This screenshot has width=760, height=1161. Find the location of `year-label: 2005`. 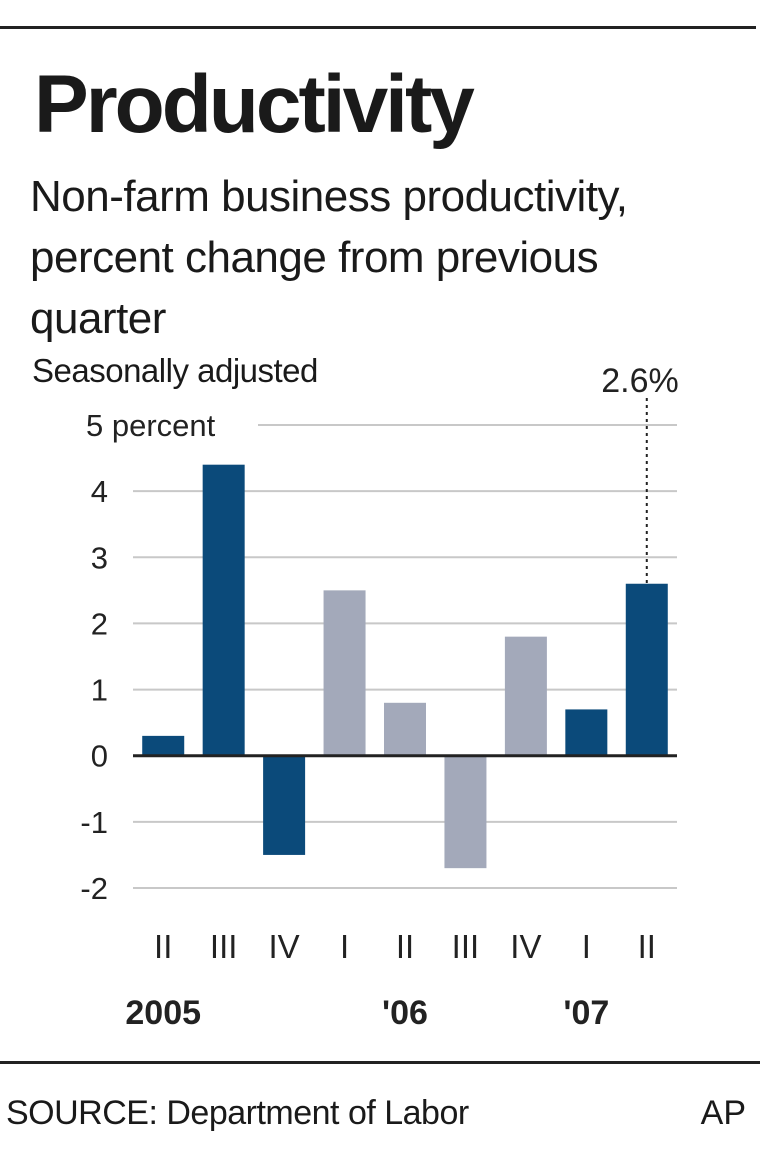

year-label: 2005 is located at coordinates (163, 1013).